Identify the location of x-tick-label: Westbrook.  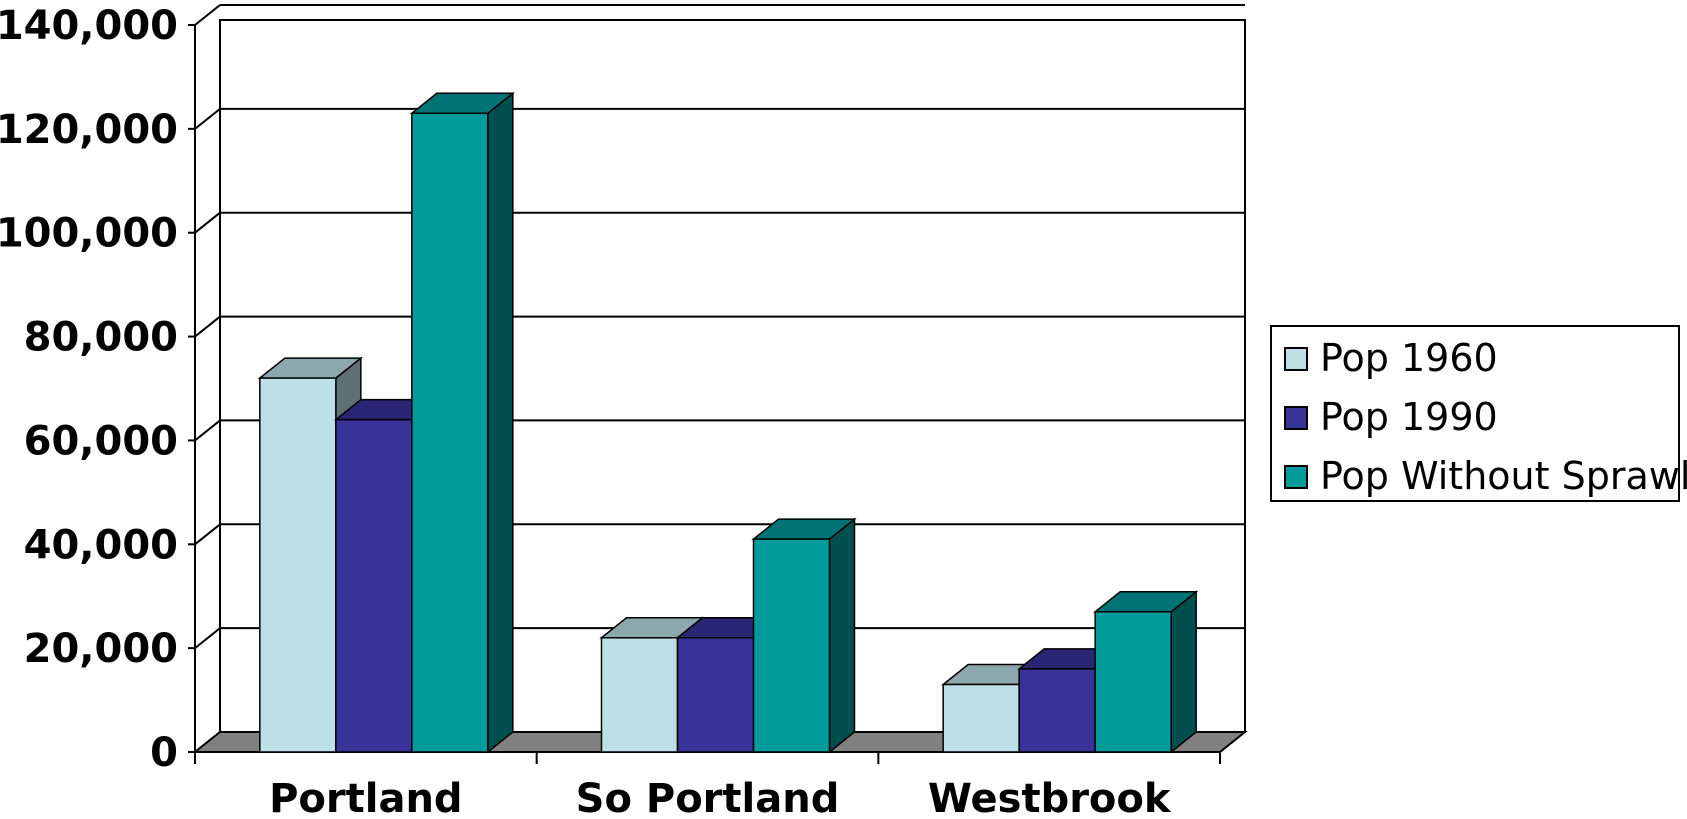
(1050, 797).